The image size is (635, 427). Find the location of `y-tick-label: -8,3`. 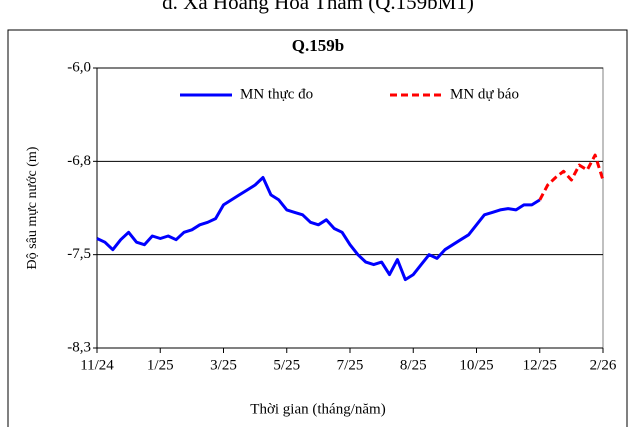

y-tick-label: -8,3 is located at coordinates (79, 347).